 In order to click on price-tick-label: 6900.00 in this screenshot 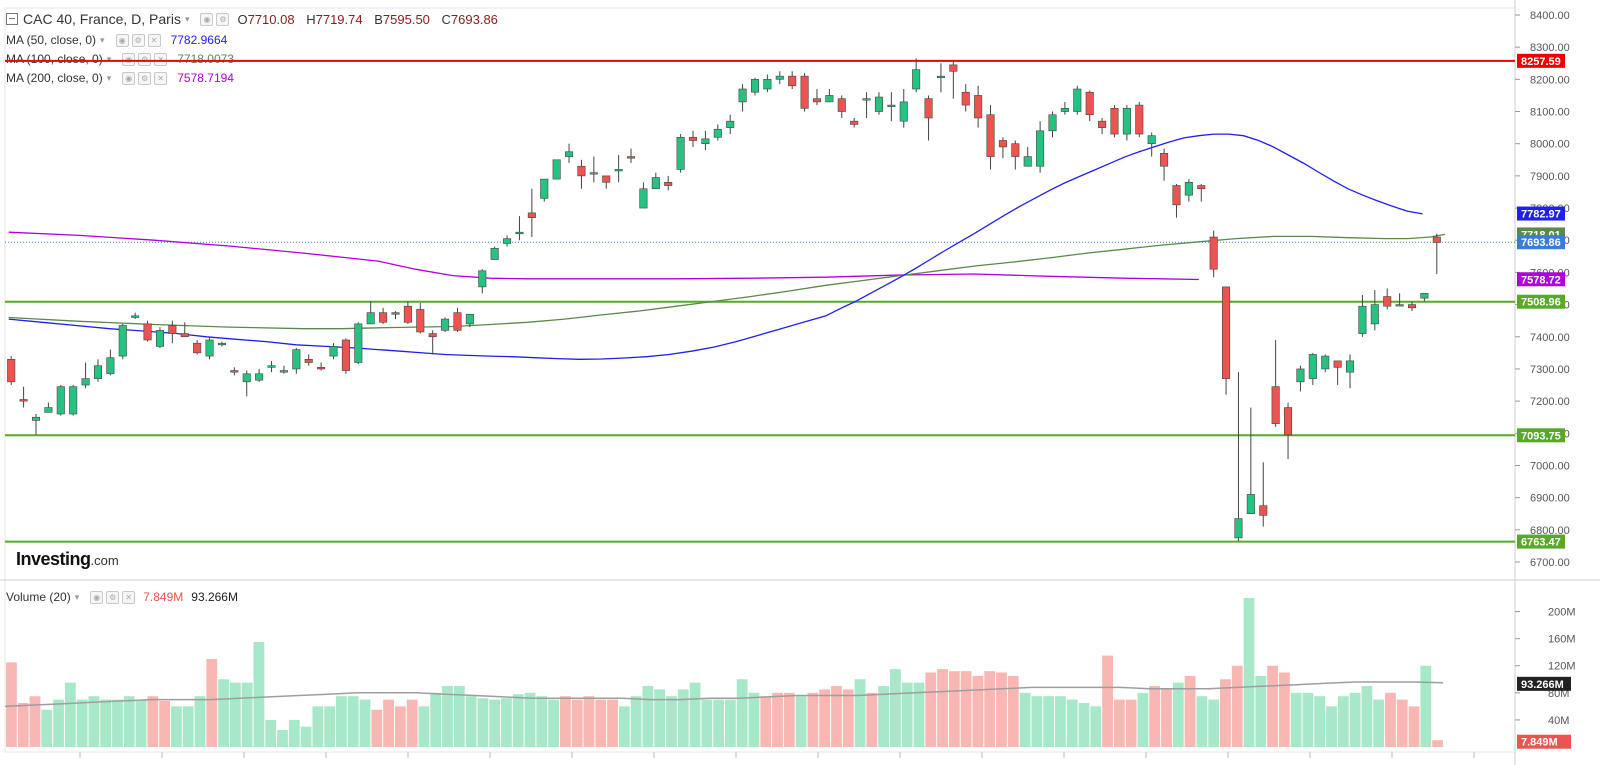, I will do `click(1550, 499)`.